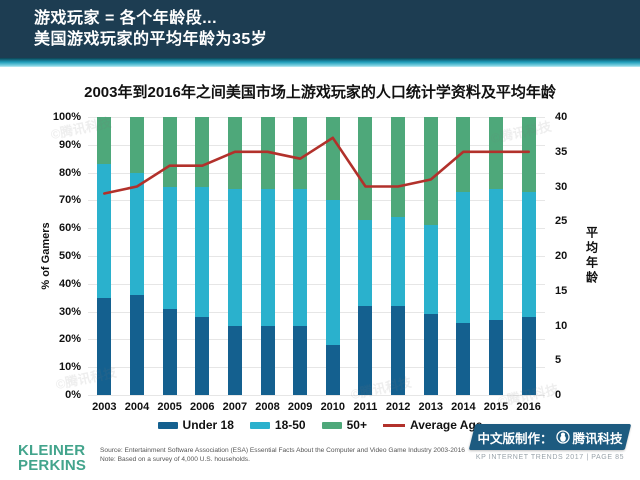 This screenshot has height=480, width=640. I want to click on bar-column: 2004, so click(137, 265).